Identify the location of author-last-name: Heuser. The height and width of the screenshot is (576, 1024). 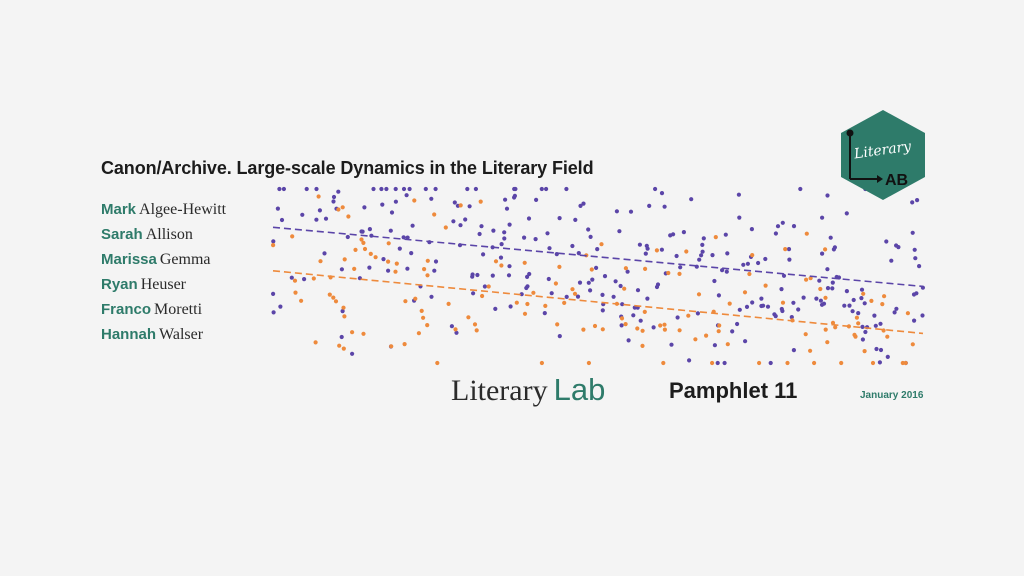
(163, 284).